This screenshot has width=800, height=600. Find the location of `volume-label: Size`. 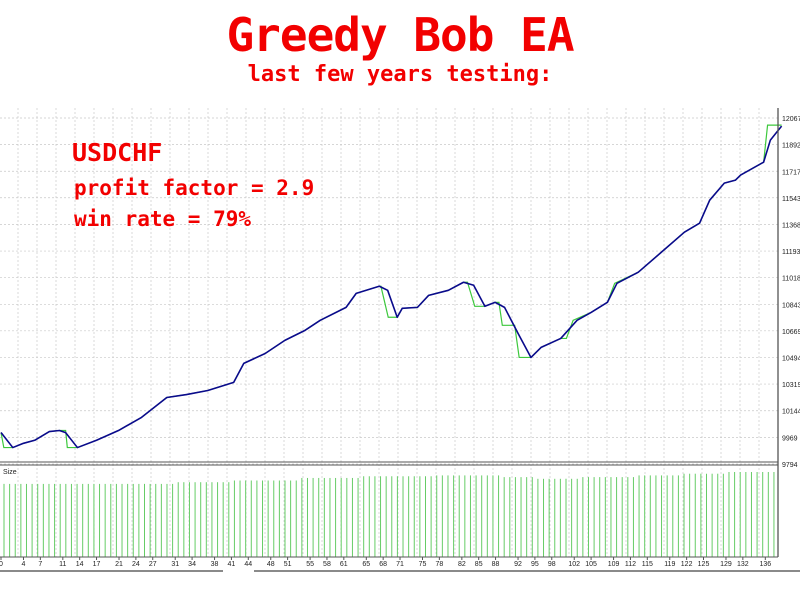

volume-label: Size is located at coordinates (10, 472).